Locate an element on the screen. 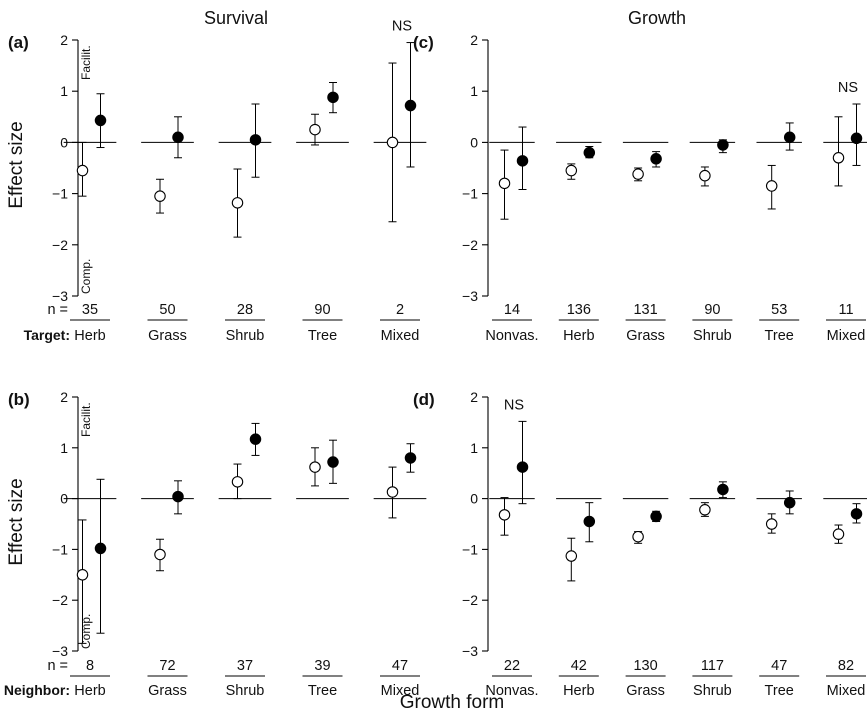  x-axis-label: Growth form is located at coordinates (452, 702).